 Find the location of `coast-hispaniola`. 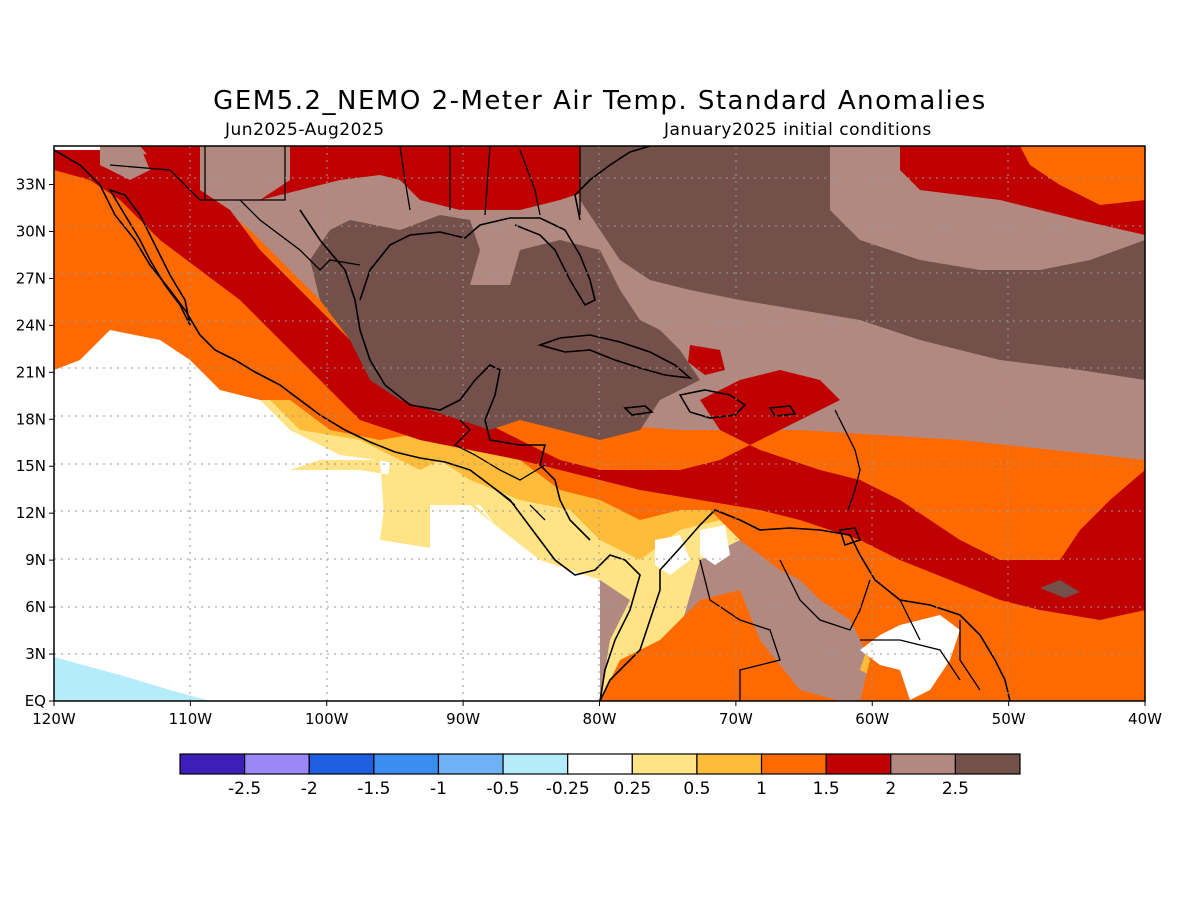

coast-hispaniola is located at coordinates (712, 404).